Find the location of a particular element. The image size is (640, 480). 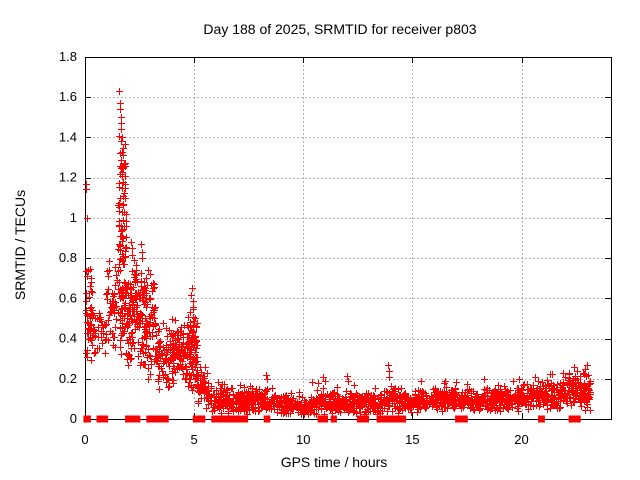

y-tick-label: 0 is located at coordinates (73, 418).